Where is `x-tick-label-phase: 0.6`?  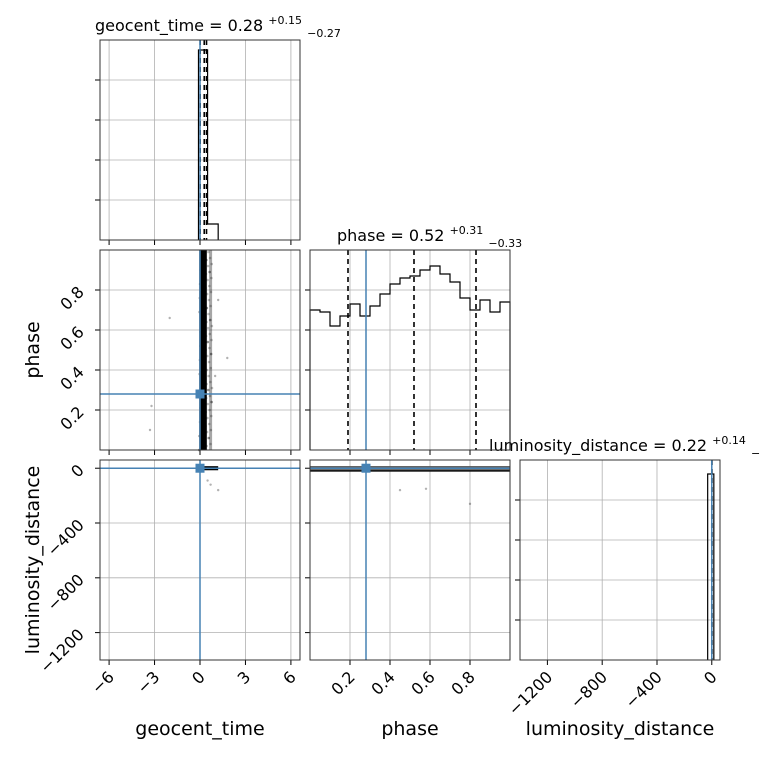
x-tick-label-phase: 0.6 is located at coordinates (422, 682).